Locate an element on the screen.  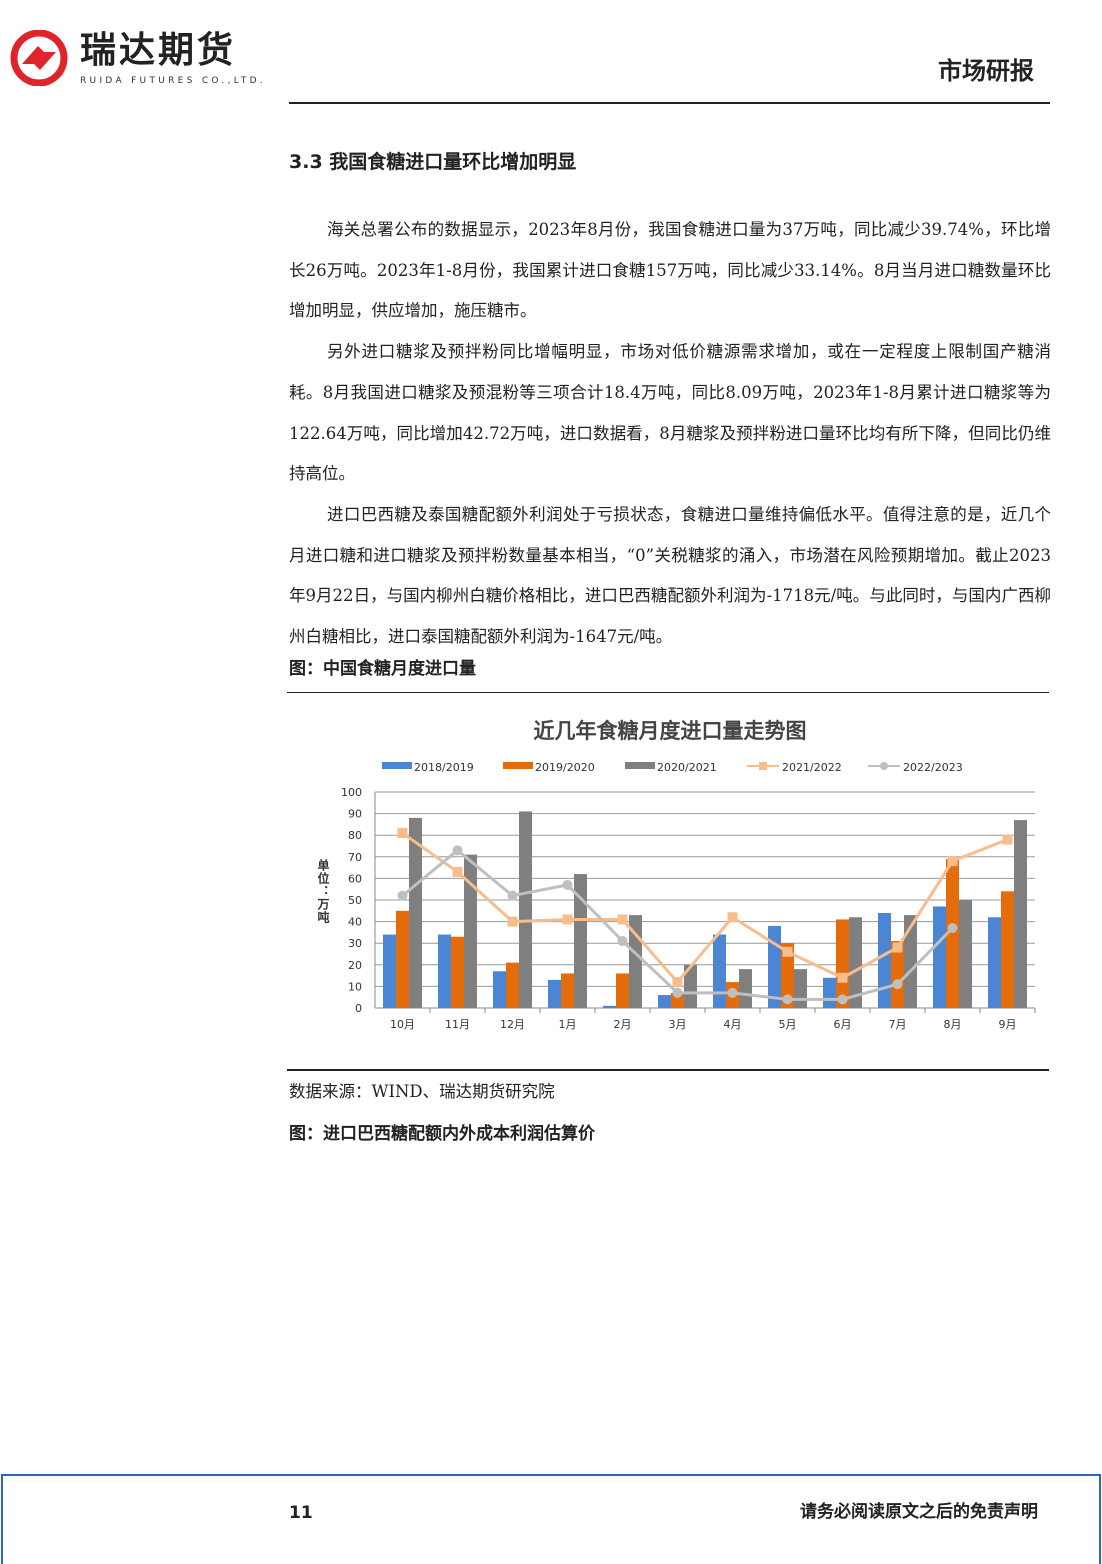
legend-label: 2021/2022 is located at coordinates (812, 767).